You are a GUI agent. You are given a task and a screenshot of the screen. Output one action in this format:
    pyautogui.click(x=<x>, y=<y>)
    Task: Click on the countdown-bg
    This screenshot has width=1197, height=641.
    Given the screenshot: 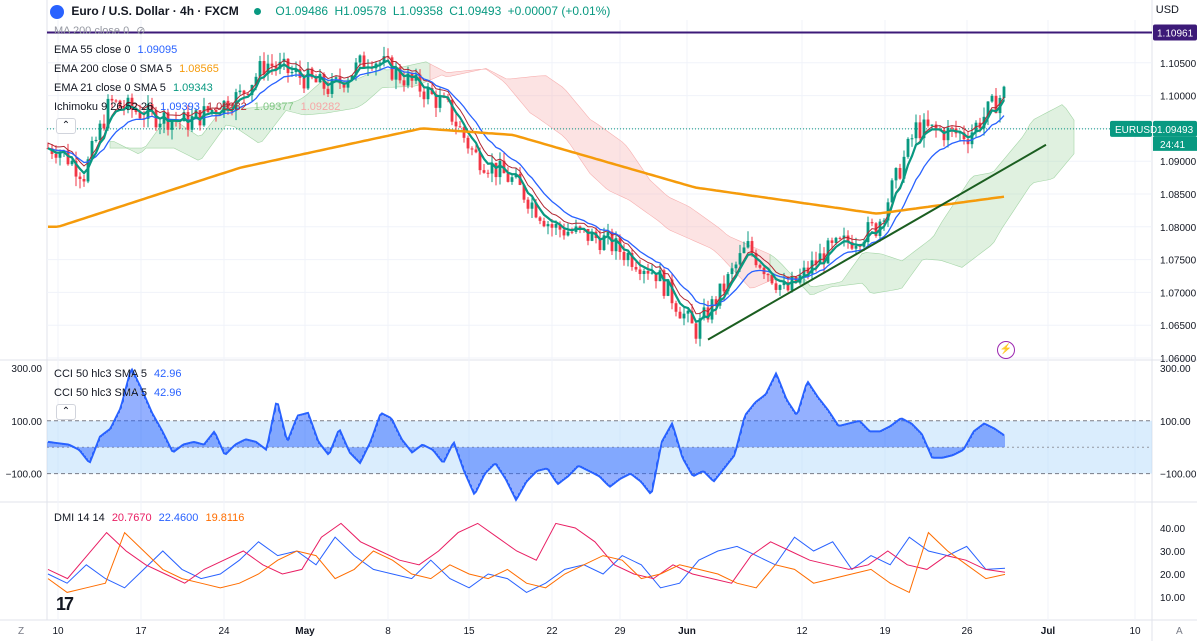 What is the action you would take?
    pyautogui.click(x=1175, y=143)
    